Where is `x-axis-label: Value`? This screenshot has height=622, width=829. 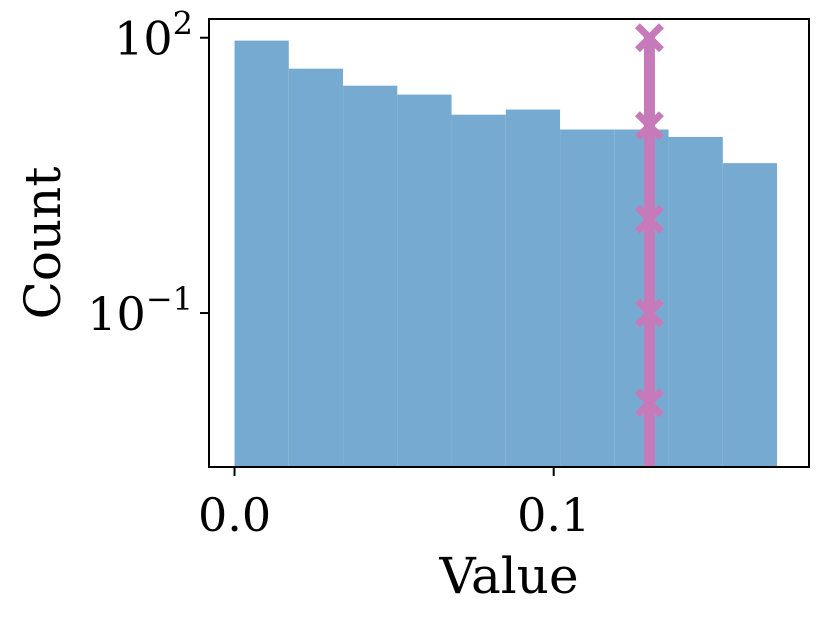
x-axis-label: Value is located at coordinates (508, 576).